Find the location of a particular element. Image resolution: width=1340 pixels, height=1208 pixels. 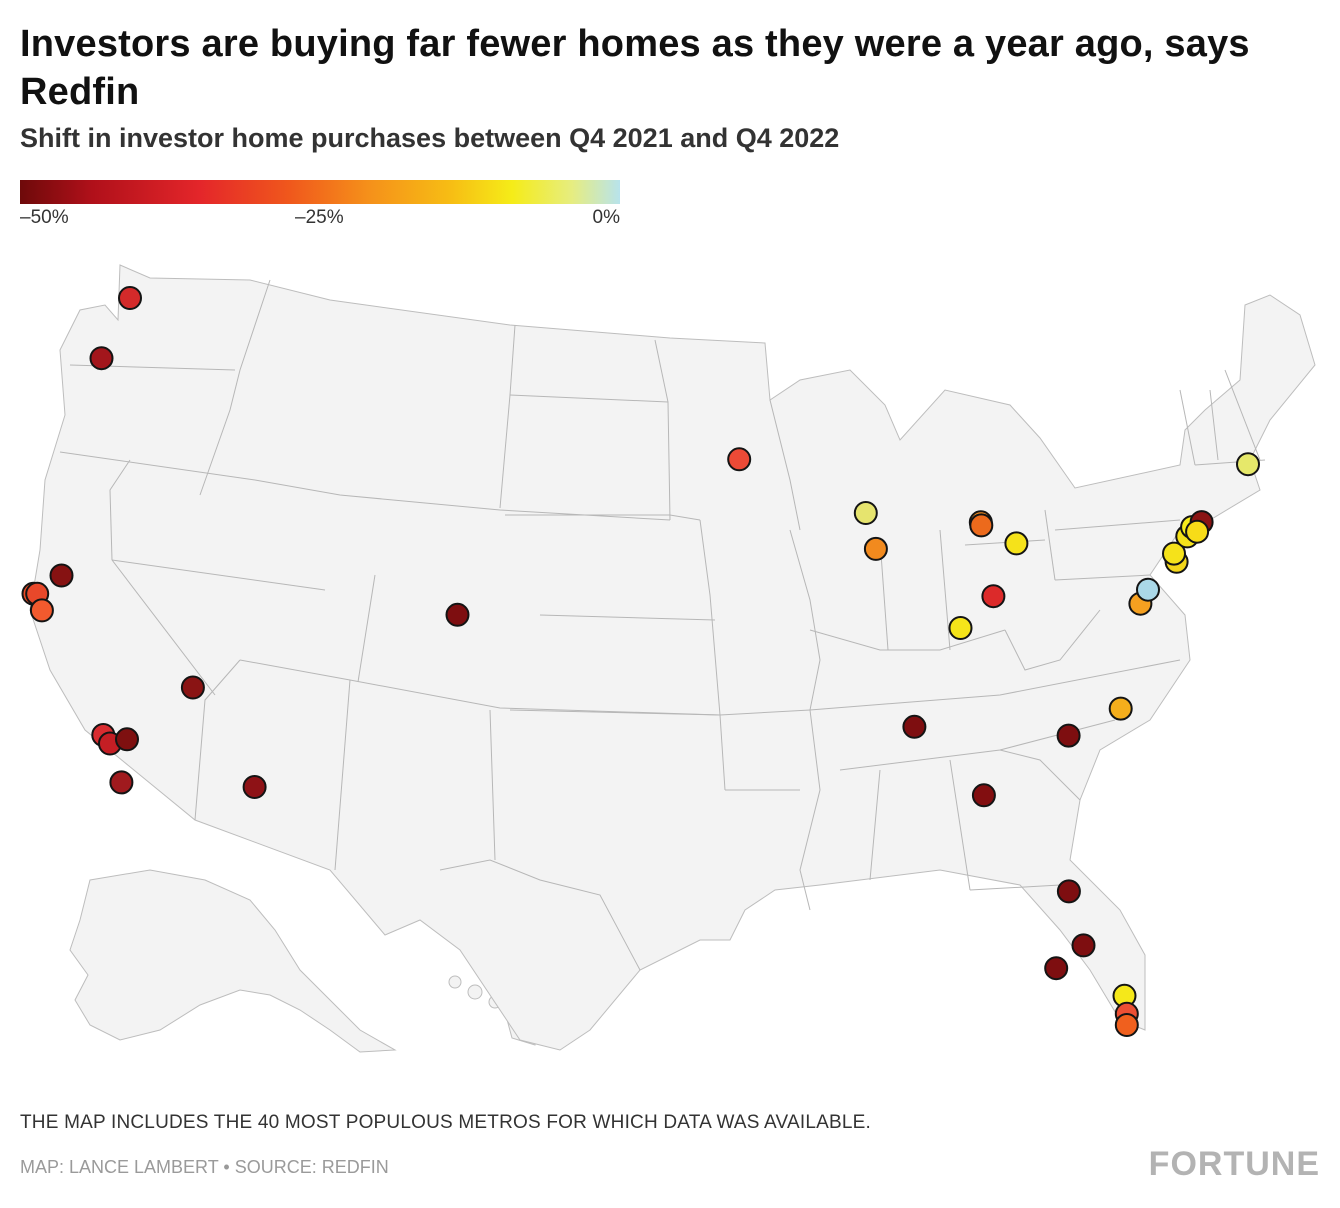

legend-tick-mid: –25% is located at coordinates (319, 217).